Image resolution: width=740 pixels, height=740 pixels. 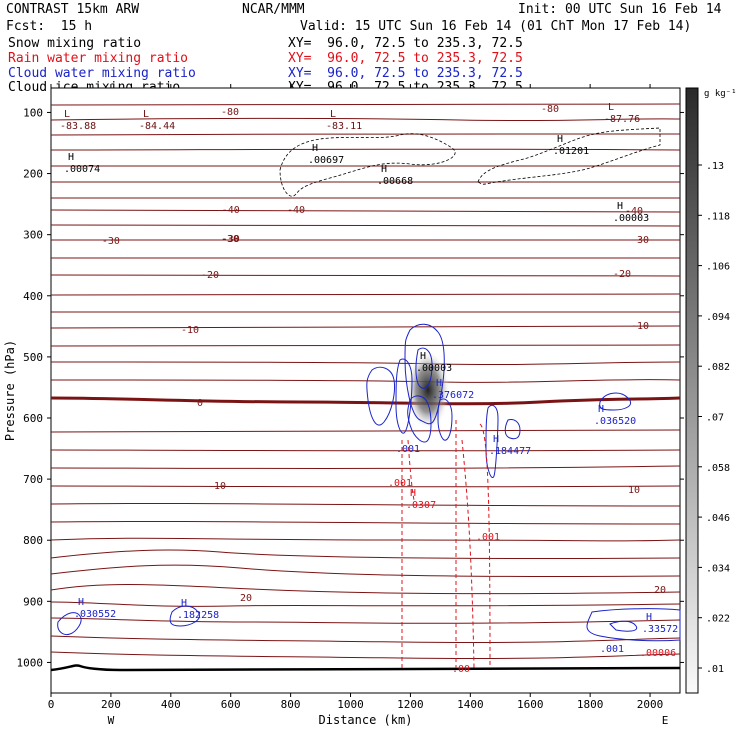 What do you see at coordinates (718, 317) in the screenshot?
I see `colorbar-tick-label: .094` at bounding box center [718, 317].